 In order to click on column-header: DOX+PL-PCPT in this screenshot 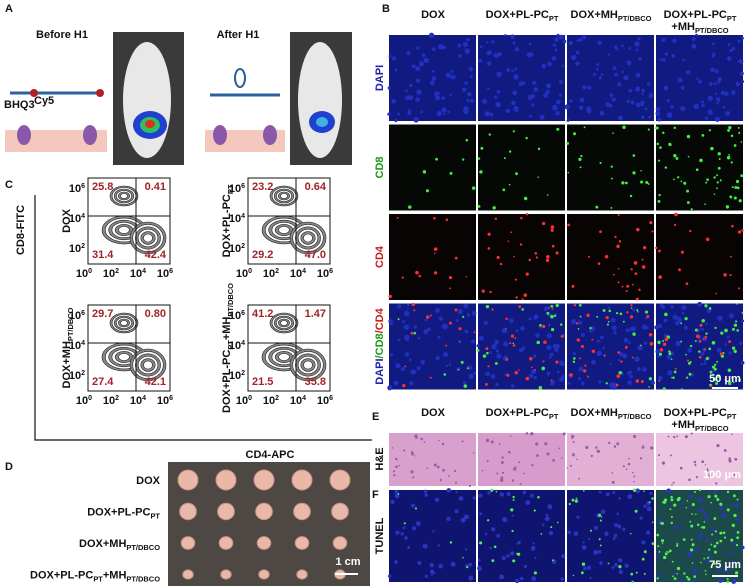, I will do `click(522, 16)`.